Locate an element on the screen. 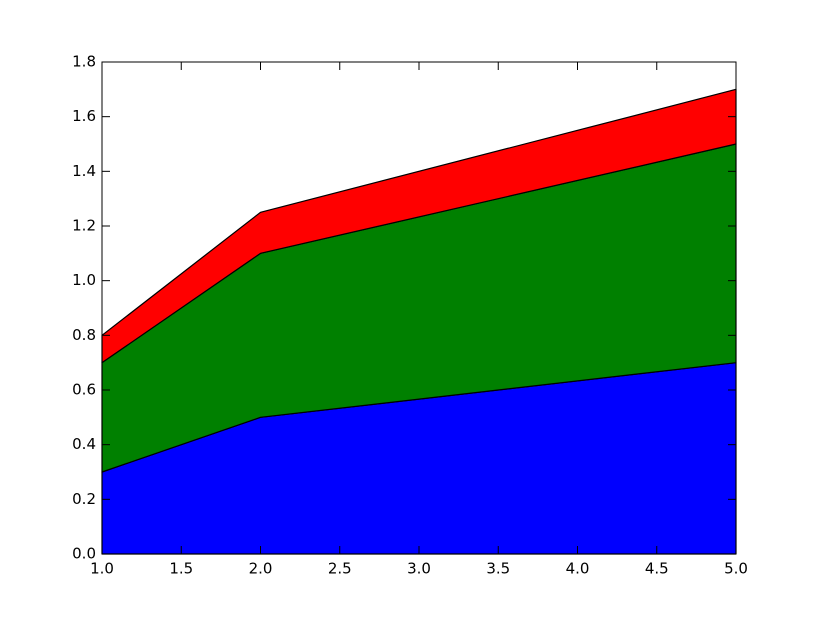 The height and width of the screenshot is (617, 817). x-tick-label: 4.5 is located at coordinates (657, 569).